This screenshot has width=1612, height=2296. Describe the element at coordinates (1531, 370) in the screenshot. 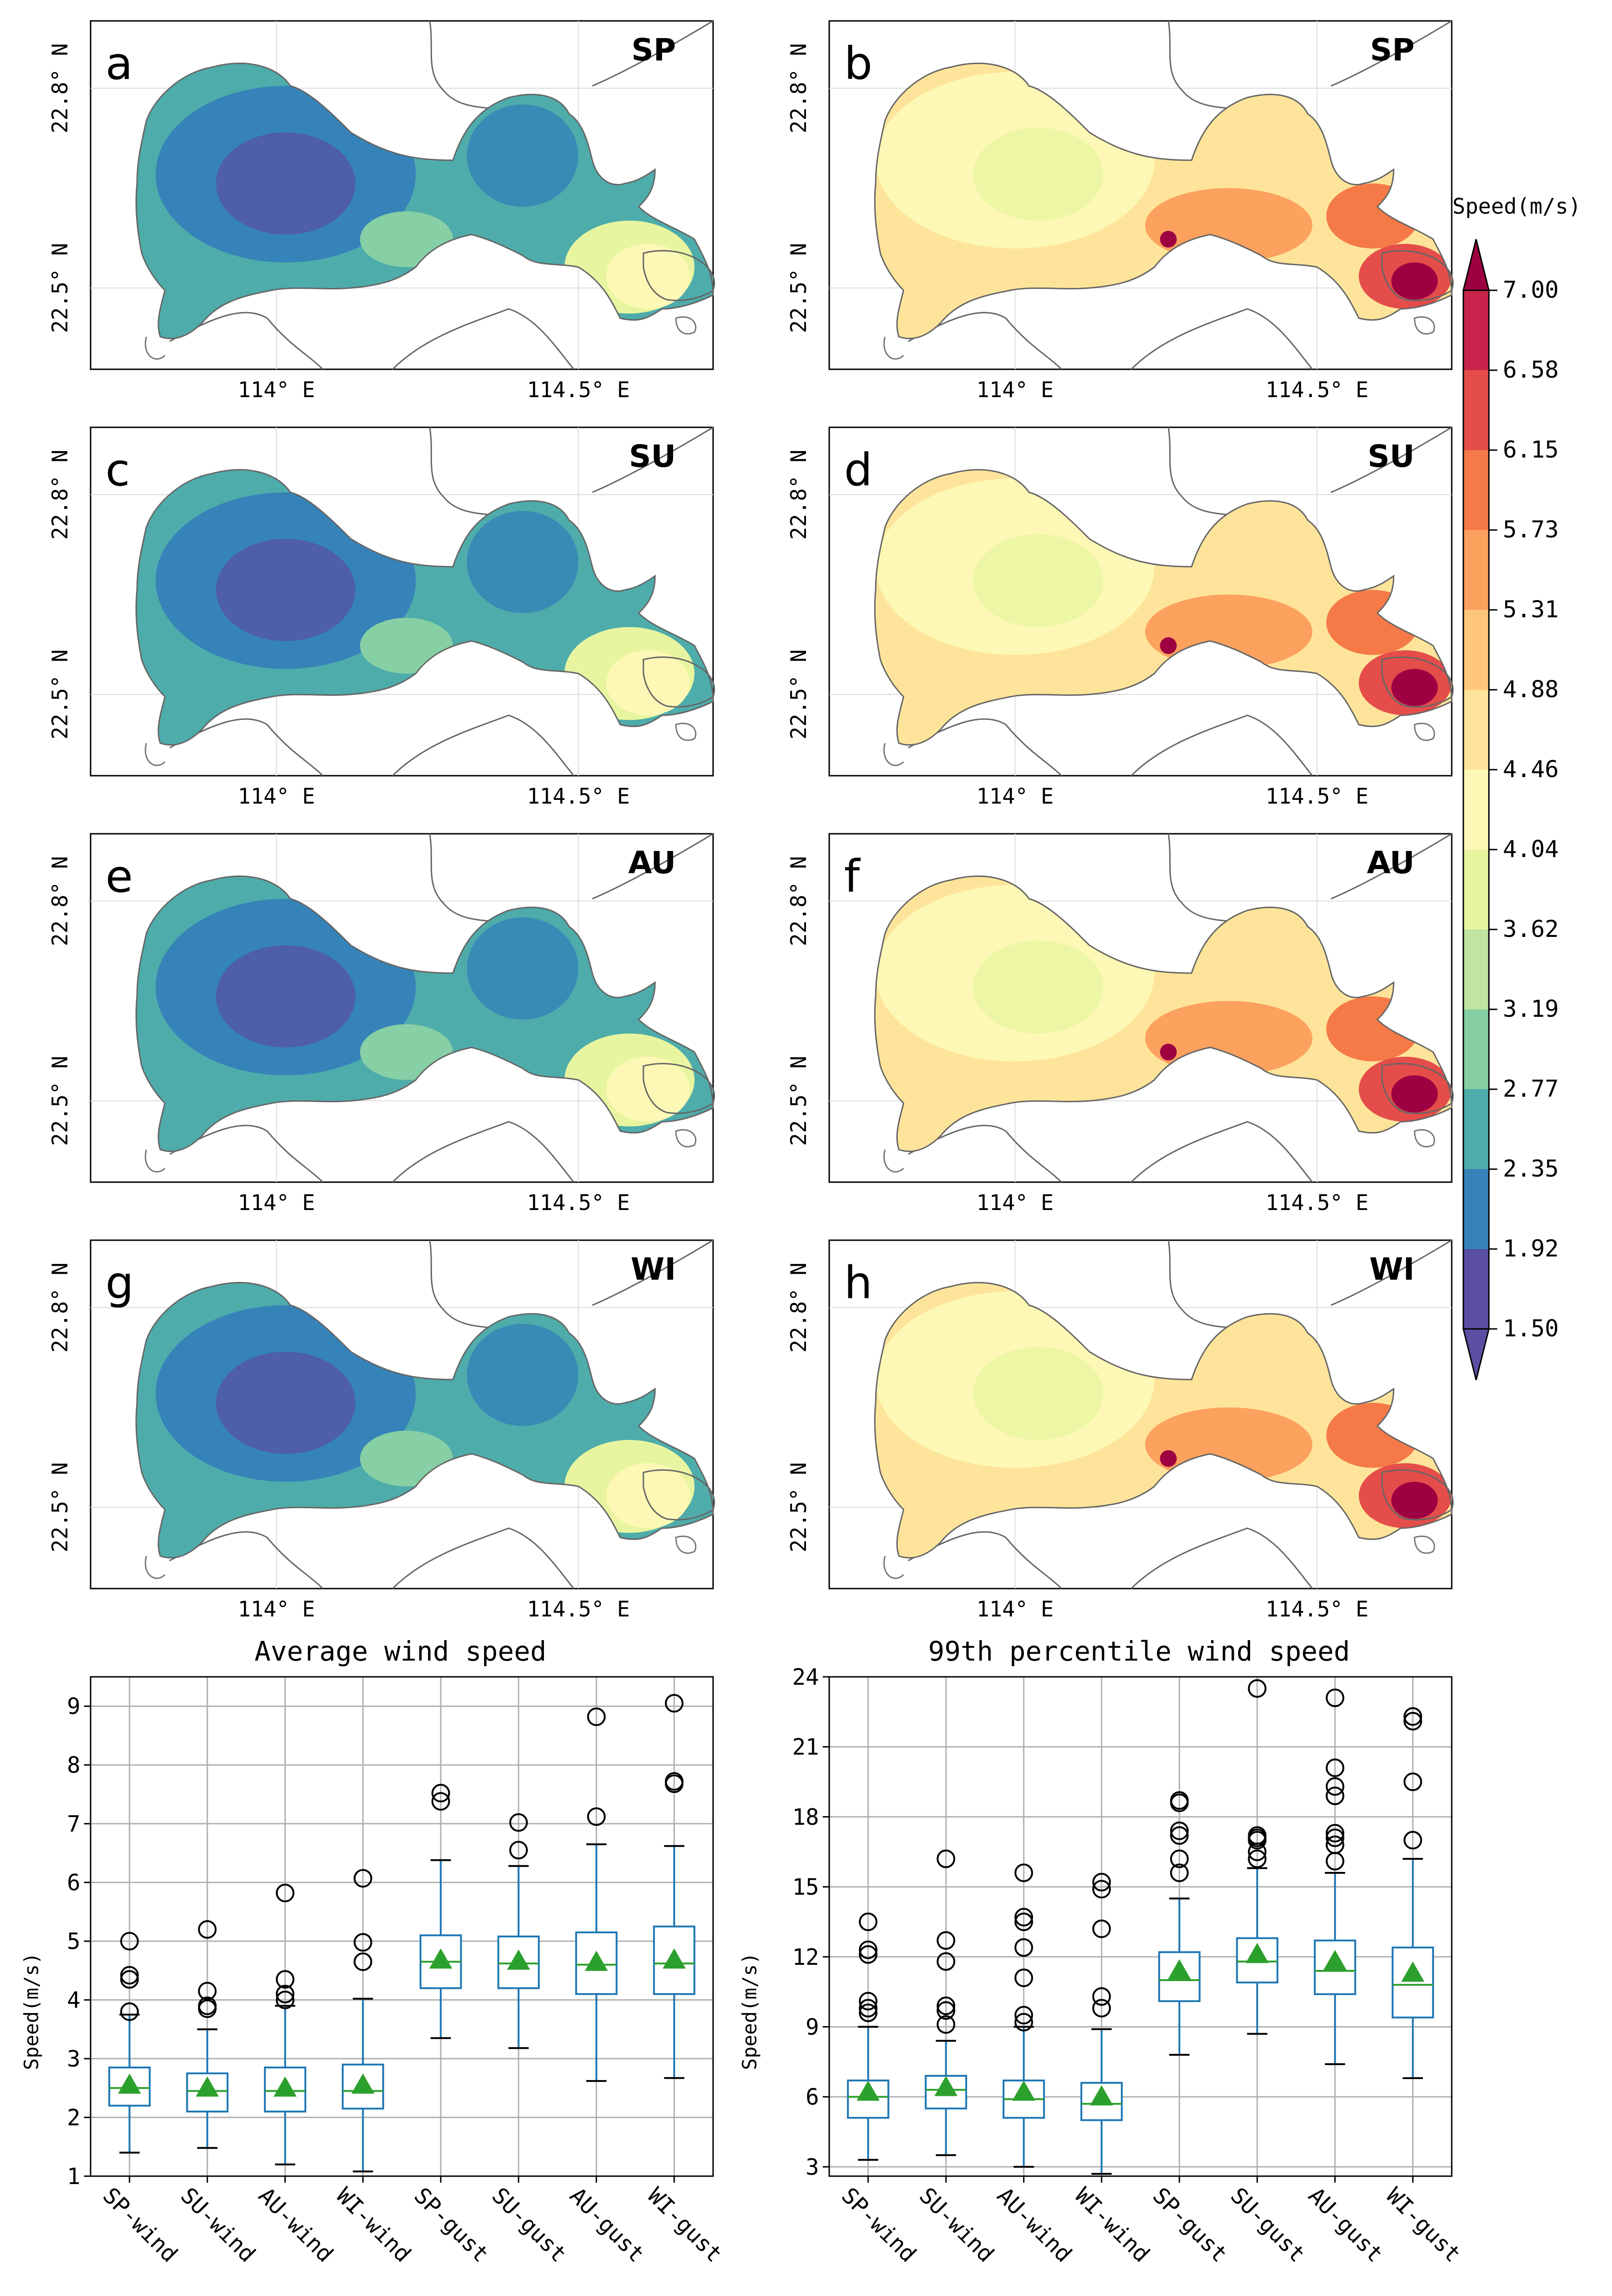

I see `colorbar-tick-label: 6.58` at that location.